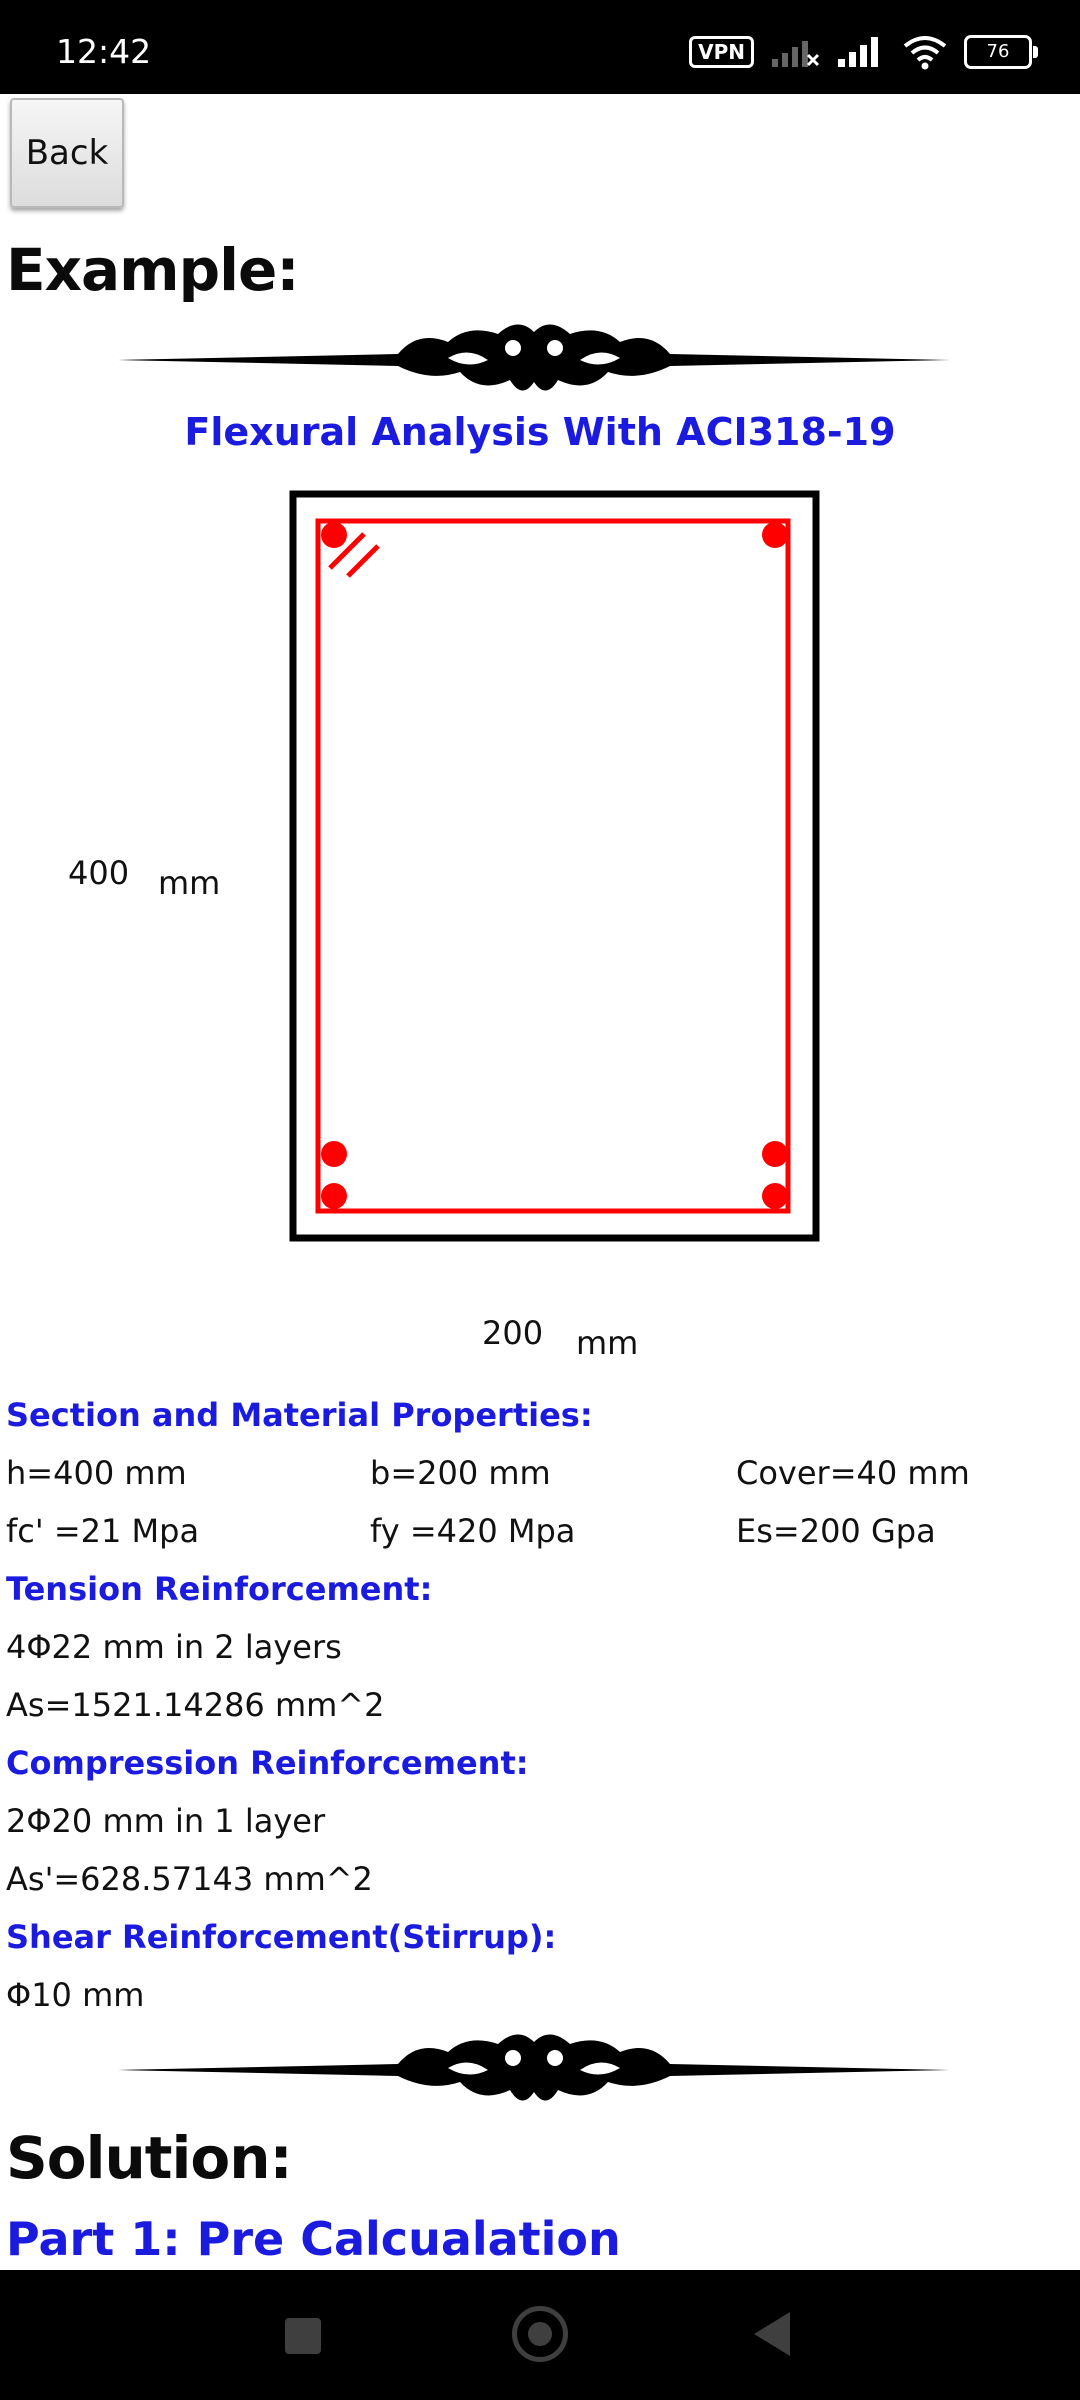  What do you see at coordinates (858, 52) in the screenshot?
I see `signal-icon-sim1` at bounding box center [858, 52].